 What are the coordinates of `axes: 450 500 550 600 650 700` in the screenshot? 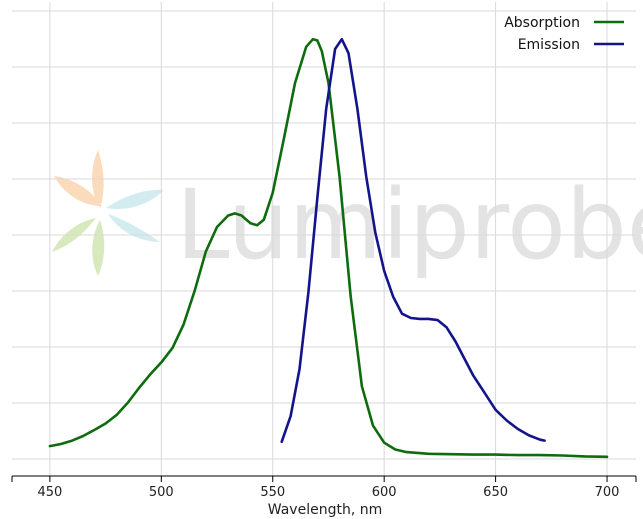 It's located at (324, 487).